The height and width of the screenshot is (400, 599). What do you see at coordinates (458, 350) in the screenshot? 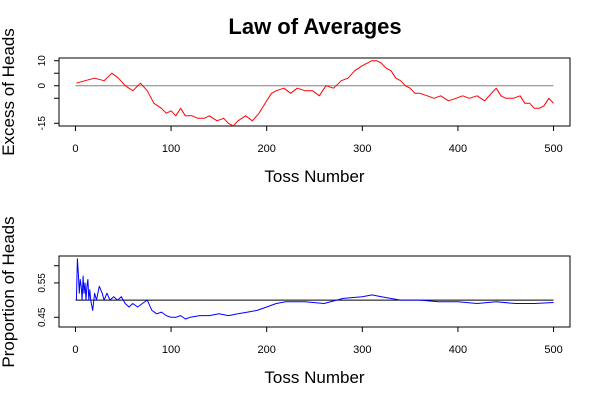
I see `panel-2-x-tick-label-4: 400` at bounding box center [458, 350].